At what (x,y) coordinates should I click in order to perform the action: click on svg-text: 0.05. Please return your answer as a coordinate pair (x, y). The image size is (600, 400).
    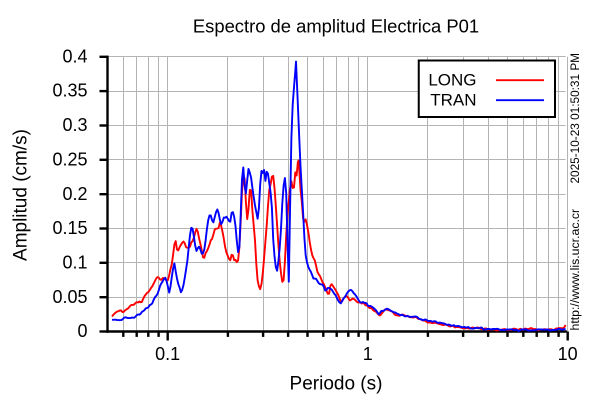
    Looking at the image, I should click on (69, 297).